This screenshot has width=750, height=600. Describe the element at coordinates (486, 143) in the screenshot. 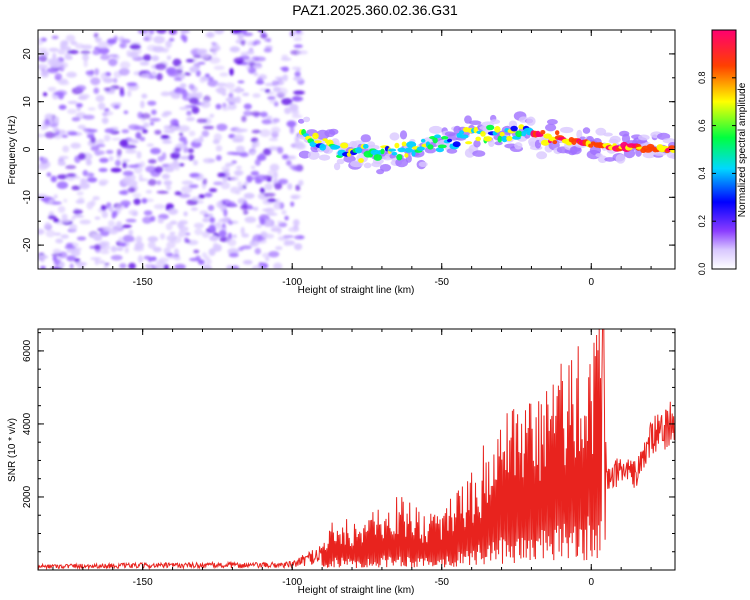

I see `spectrogram-signal-ridge` at that location.